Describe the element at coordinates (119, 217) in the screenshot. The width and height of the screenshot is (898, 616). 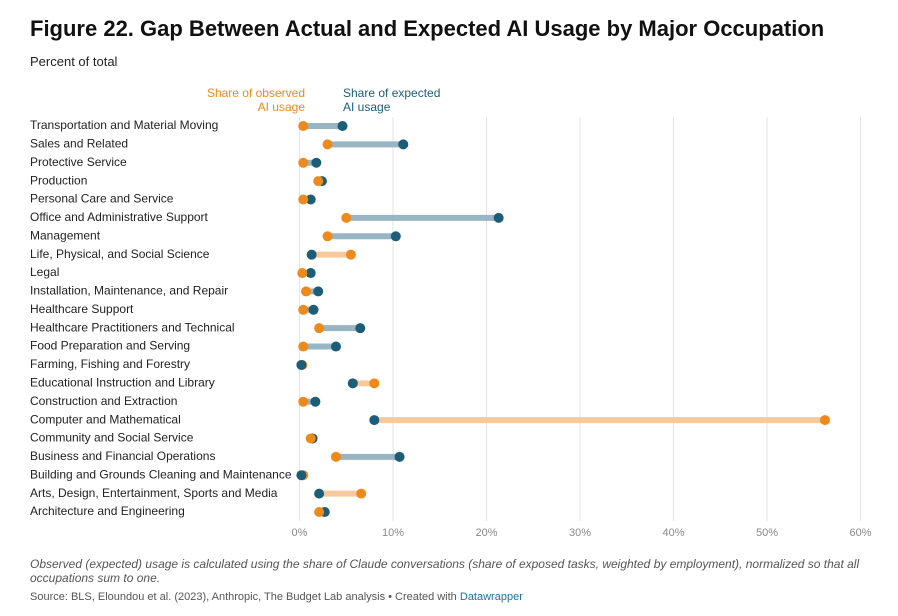
I see `category-label: Office and Administrative Support` at that location.